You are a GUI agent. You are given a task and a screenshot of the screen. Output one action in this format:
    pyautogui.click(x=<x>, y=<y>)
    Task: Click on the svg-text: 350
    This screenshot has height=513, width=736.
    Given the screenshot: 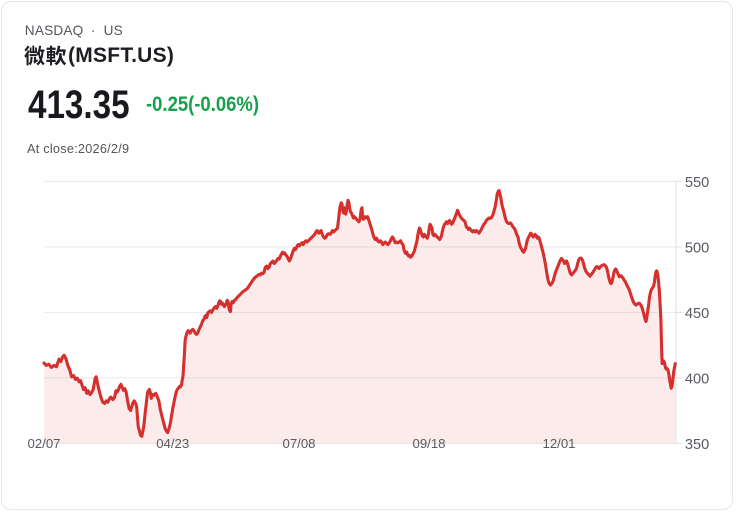 What is the action you would take?
    pyautogui.click(x=697, y=445)
    